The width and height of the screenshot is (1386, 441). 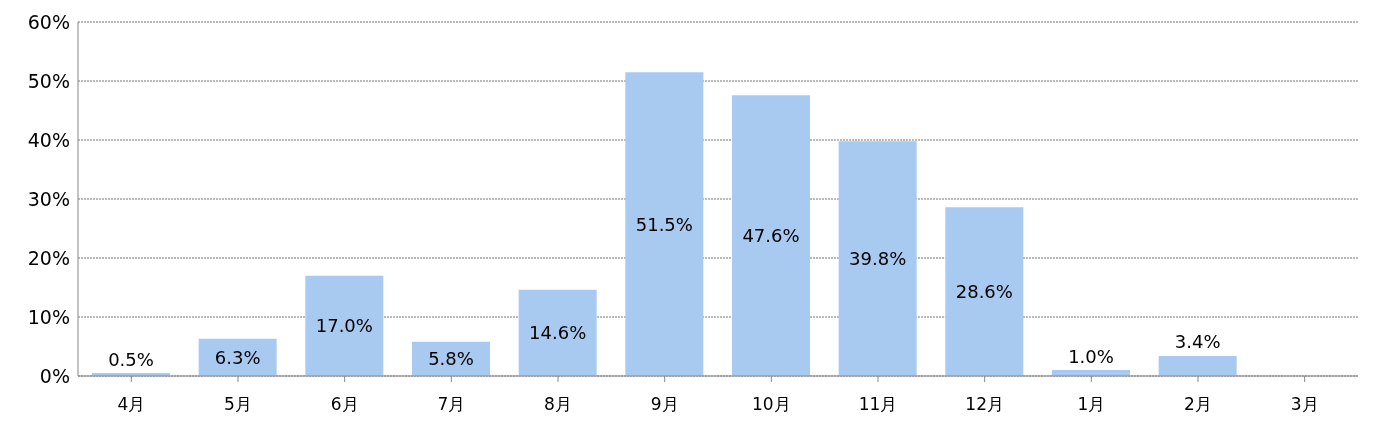 I want to click on data-label: 6.3%, so click(x=237, y=357).